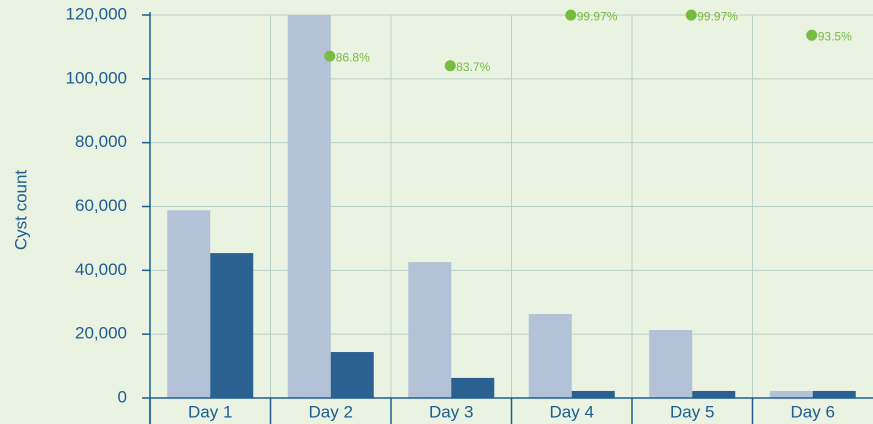  What do you see at coordinates (101, 205) in the screenshot?
I see `y-tick-label: 60,000` at bounding box center [101, 205].